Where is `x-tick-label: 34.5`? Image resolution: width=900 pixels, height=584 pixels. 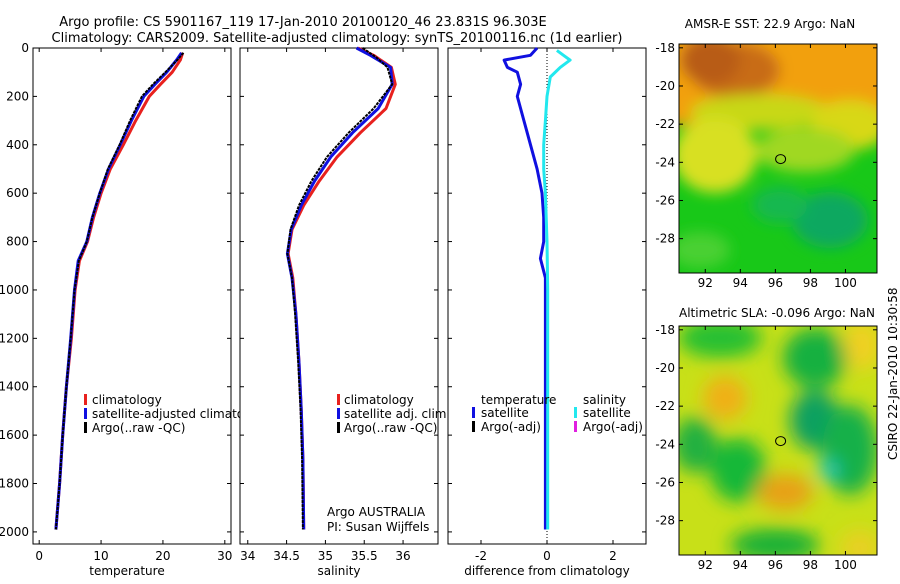 x-tick-label: 34.5 is located at coordinates (286, 556).